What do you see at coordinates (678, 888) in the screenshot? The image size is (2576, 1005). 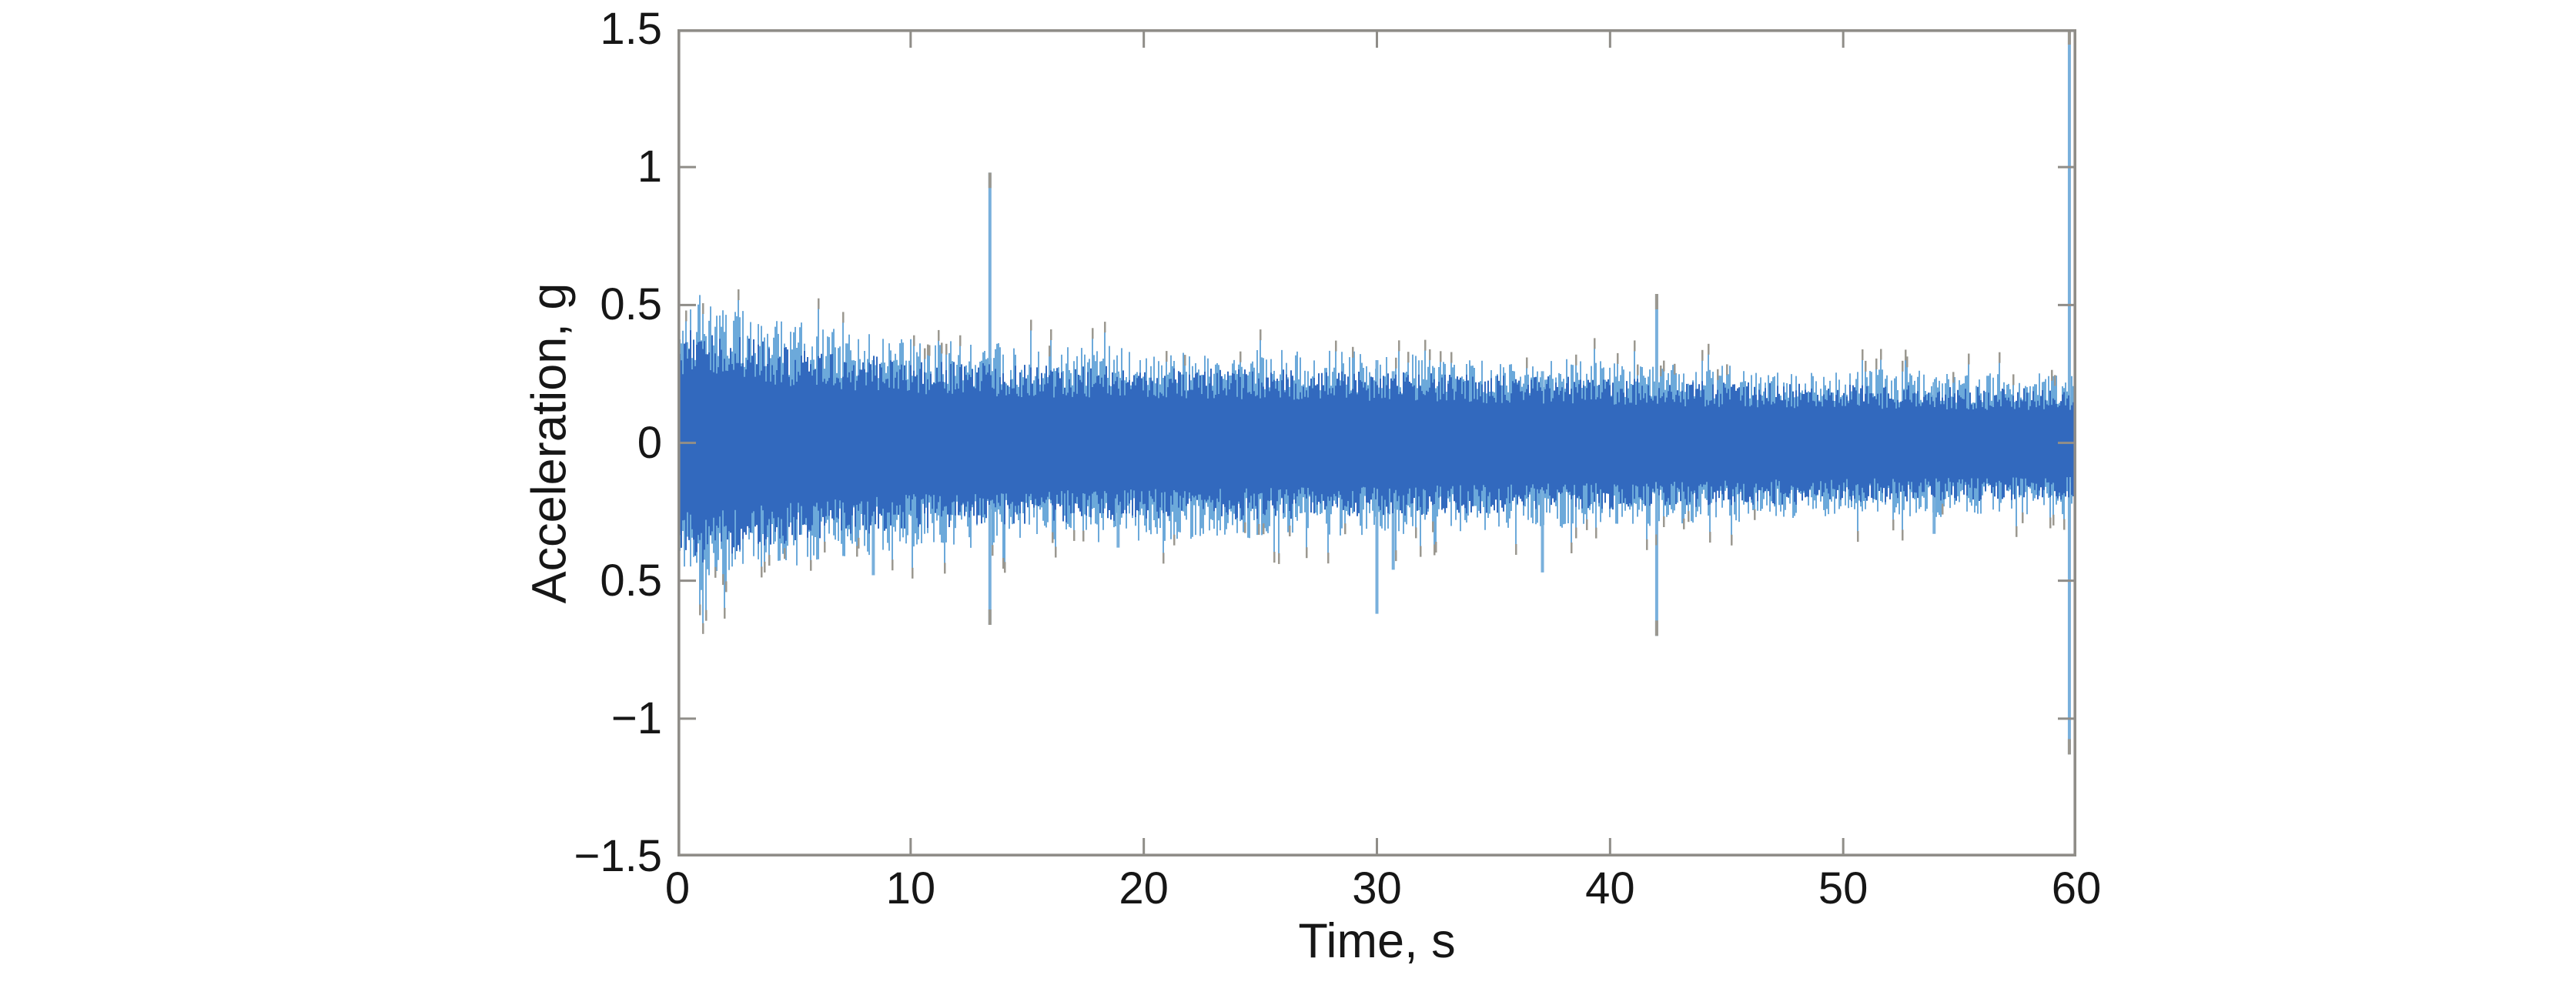 I see `x-tick-label: 0` at bounding box center [678, 888].